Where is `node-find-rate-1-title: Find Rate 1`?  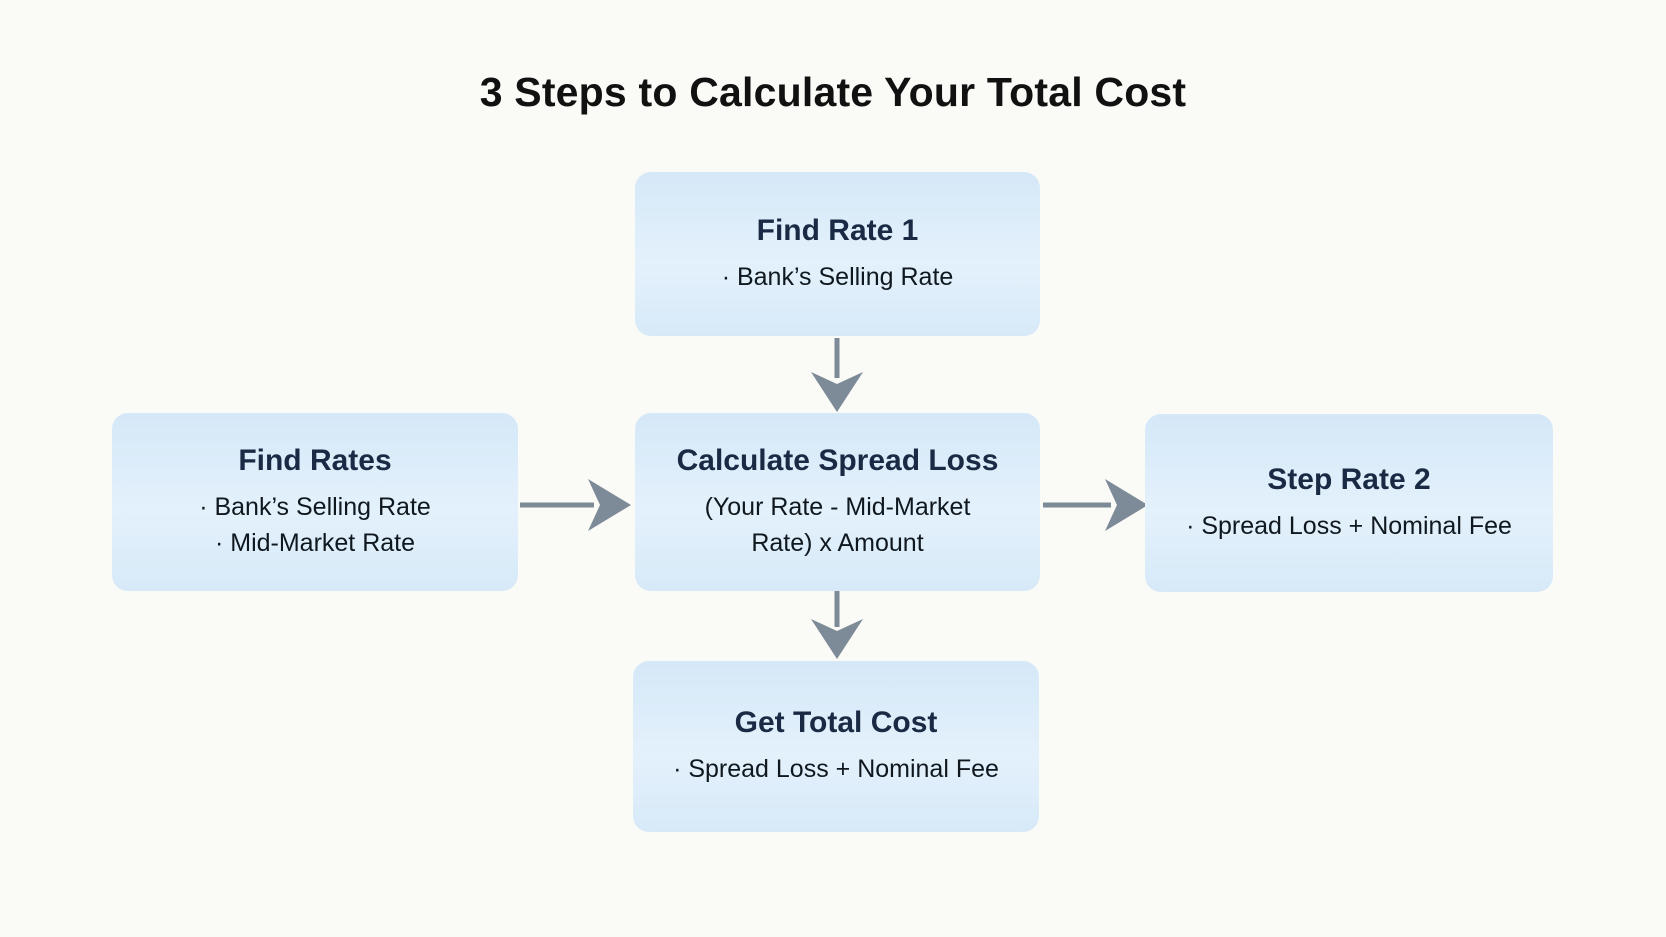 node-find-rate-1-title: Find Rate 1 is located at coordinates (837, 230).